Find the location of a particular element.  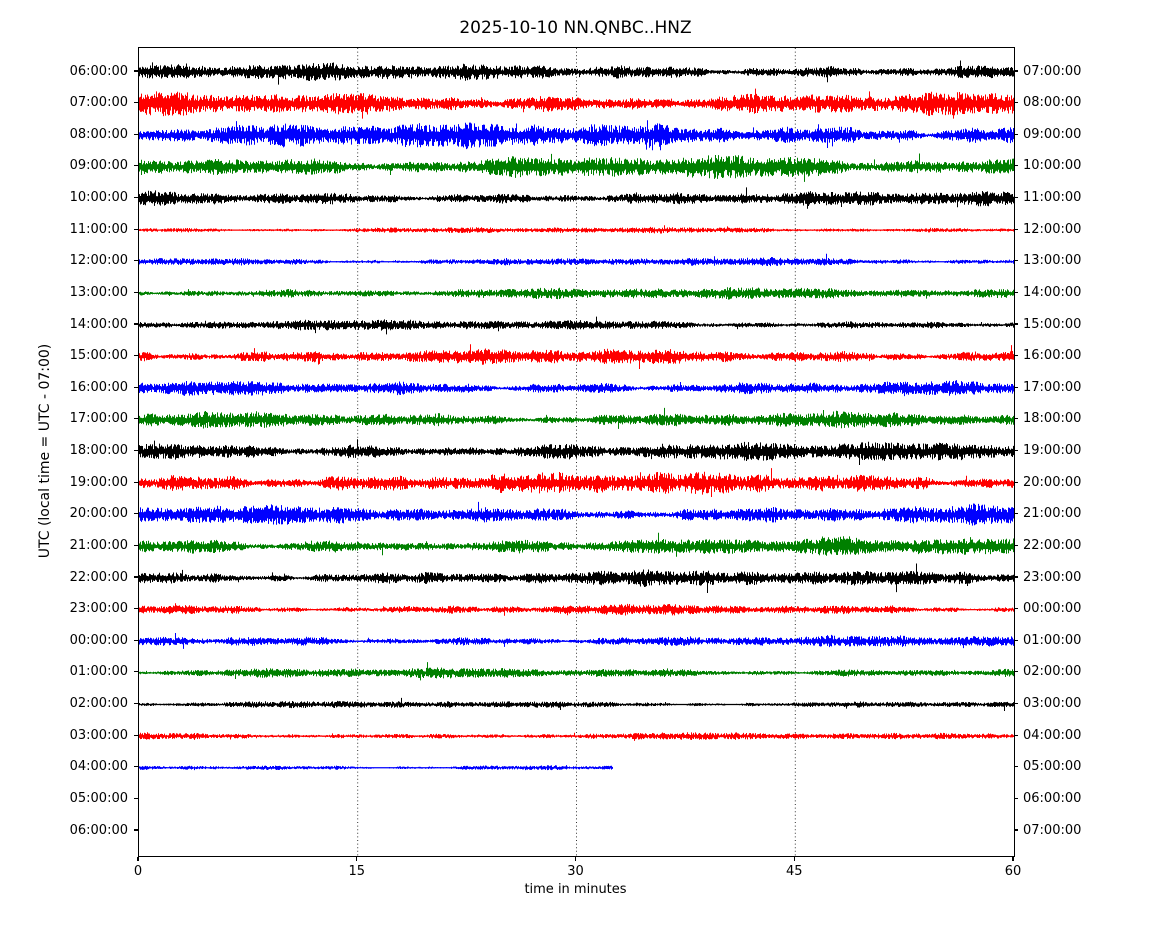

y-tick-label-right: 23:00:00 is located at coordinates (1052, 577).